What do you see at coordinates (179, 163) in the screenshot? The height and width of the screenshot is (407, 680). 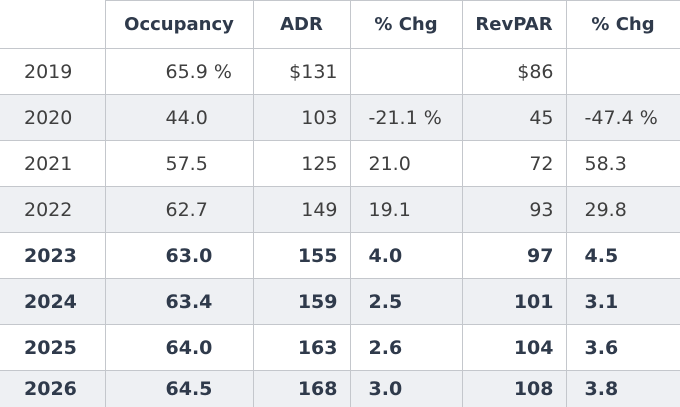 I see `value-cell: 57.5` at bounding box center [179, 163].